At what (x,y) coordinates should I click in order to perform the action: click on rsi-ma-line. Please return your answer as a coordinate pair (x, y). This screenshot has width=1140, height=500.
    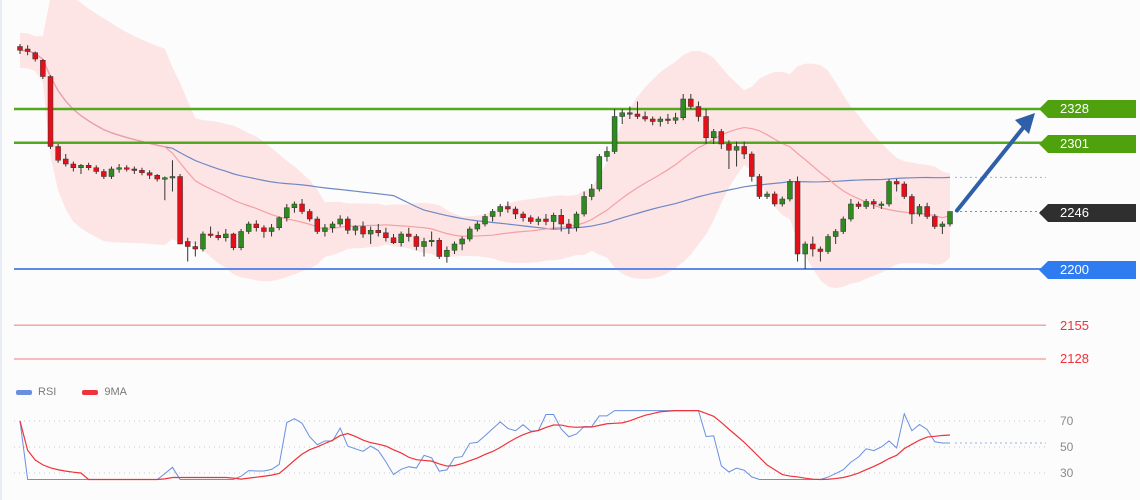
    Looking at the image, I should click on (485, 445).